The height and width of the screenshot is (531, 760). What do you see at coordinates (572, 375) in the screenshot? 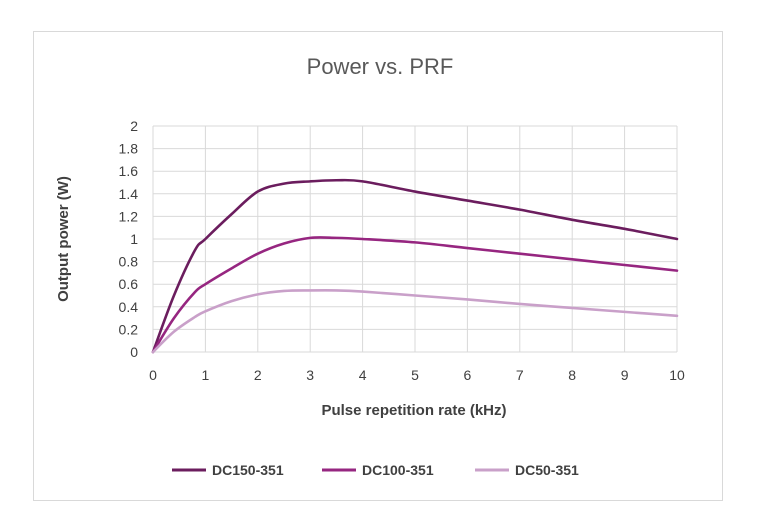
I see `x-tick-label: 8` at bounding box center [572, 375].